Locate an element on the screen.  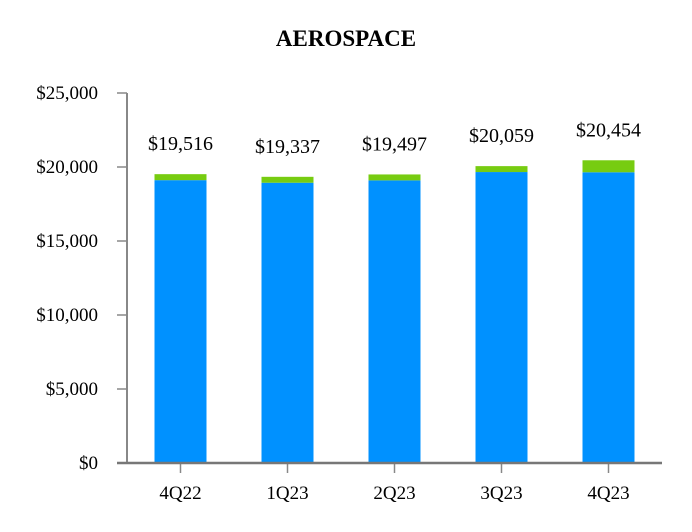
bar-value-label: $20,454 is located at coordinates (608, 130).